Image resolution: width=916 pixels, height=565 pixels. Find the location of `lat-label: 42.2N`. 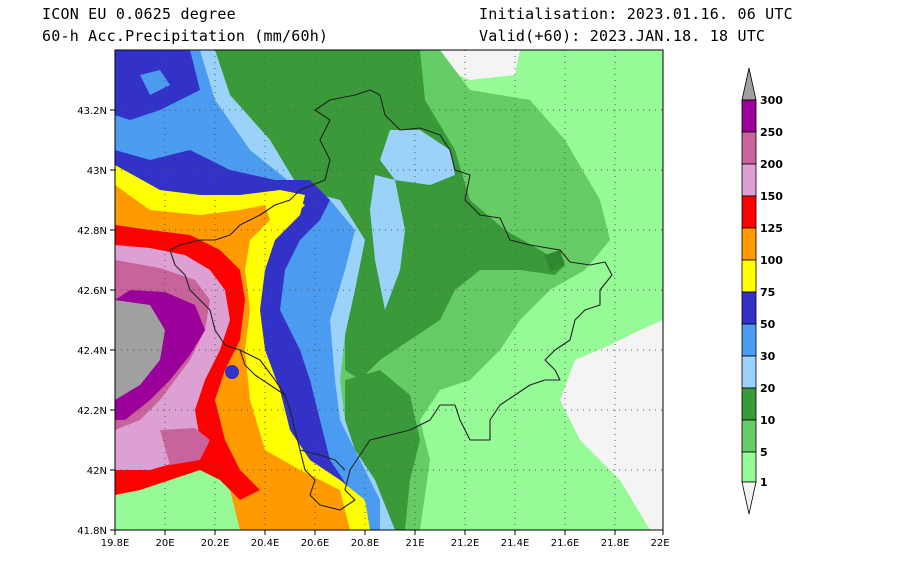

lat-label: 42.2N is located at coordinates (92, 411).